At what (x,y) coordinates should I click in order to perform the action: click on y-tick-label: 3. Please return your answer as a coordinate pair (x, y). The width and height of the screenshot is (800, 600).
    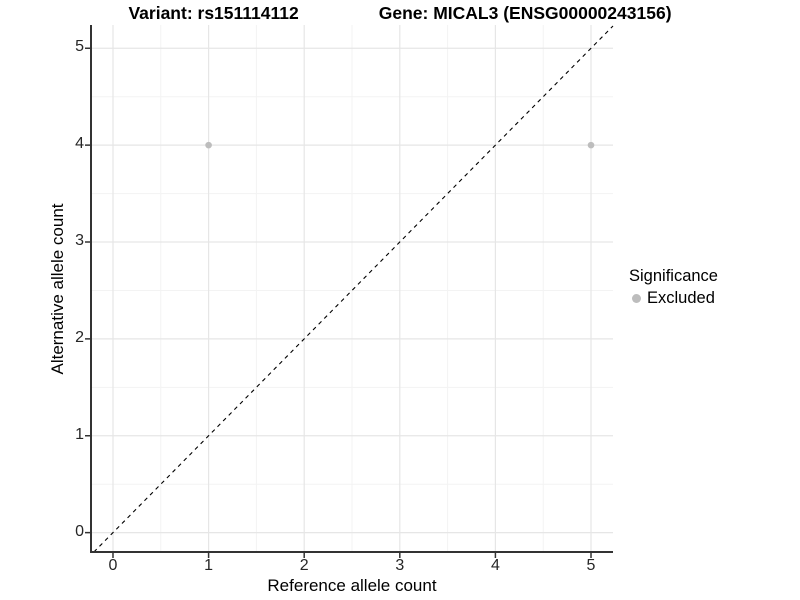
    Looking at the image, I should click on (79, 240).